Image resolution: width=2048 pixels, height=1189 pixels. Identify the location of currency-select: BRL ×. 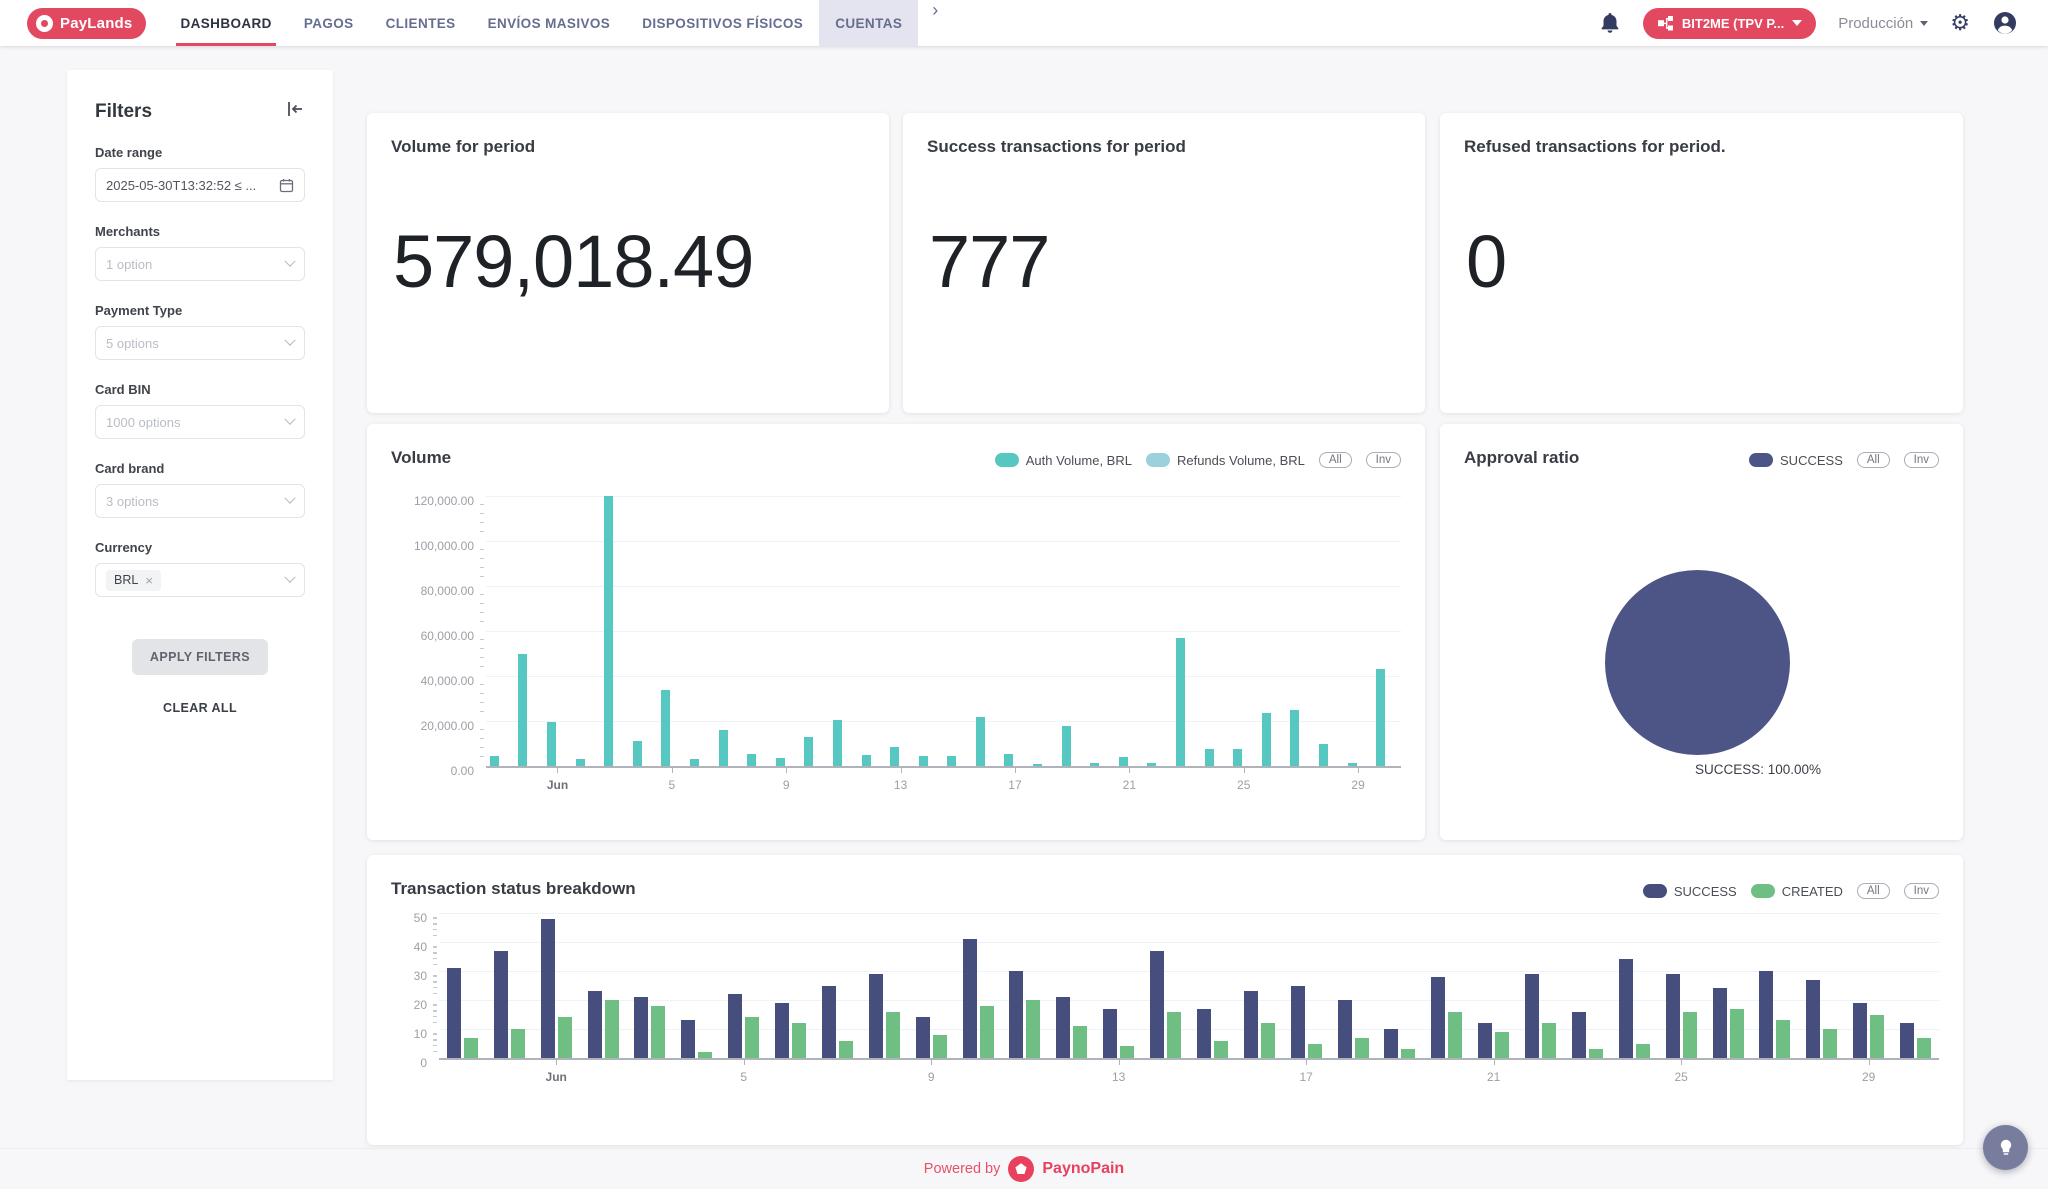
(200, 580).